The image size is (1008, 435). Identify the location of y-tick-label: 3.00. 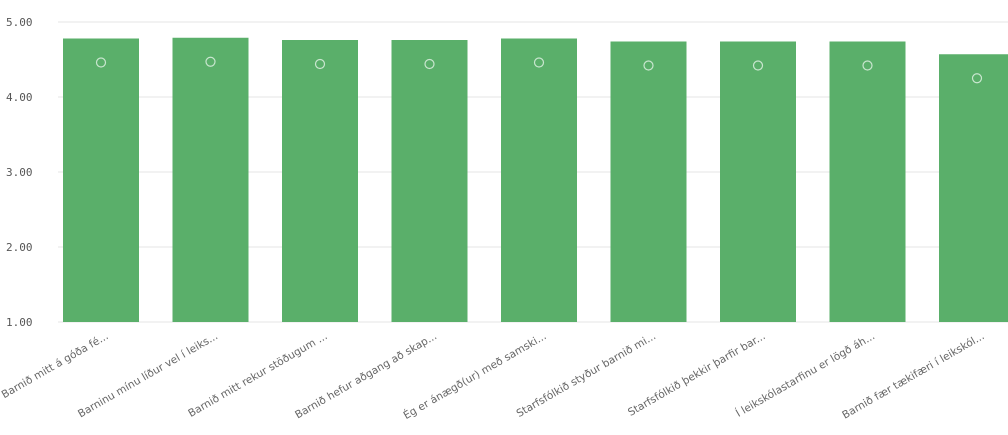
(19, 172).